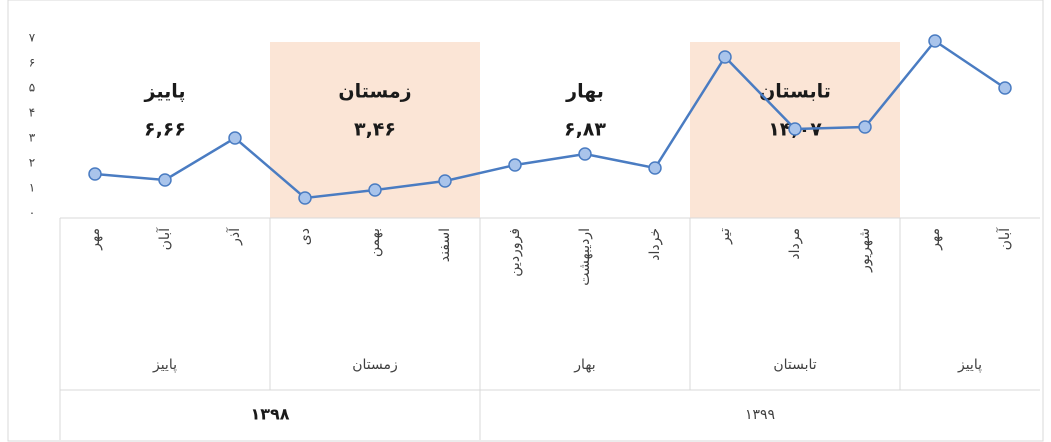  What do you see at coordinates (374, 92) in the screenshot?
I see `annotation-title: زمستان` at bounding box center [374, 92].